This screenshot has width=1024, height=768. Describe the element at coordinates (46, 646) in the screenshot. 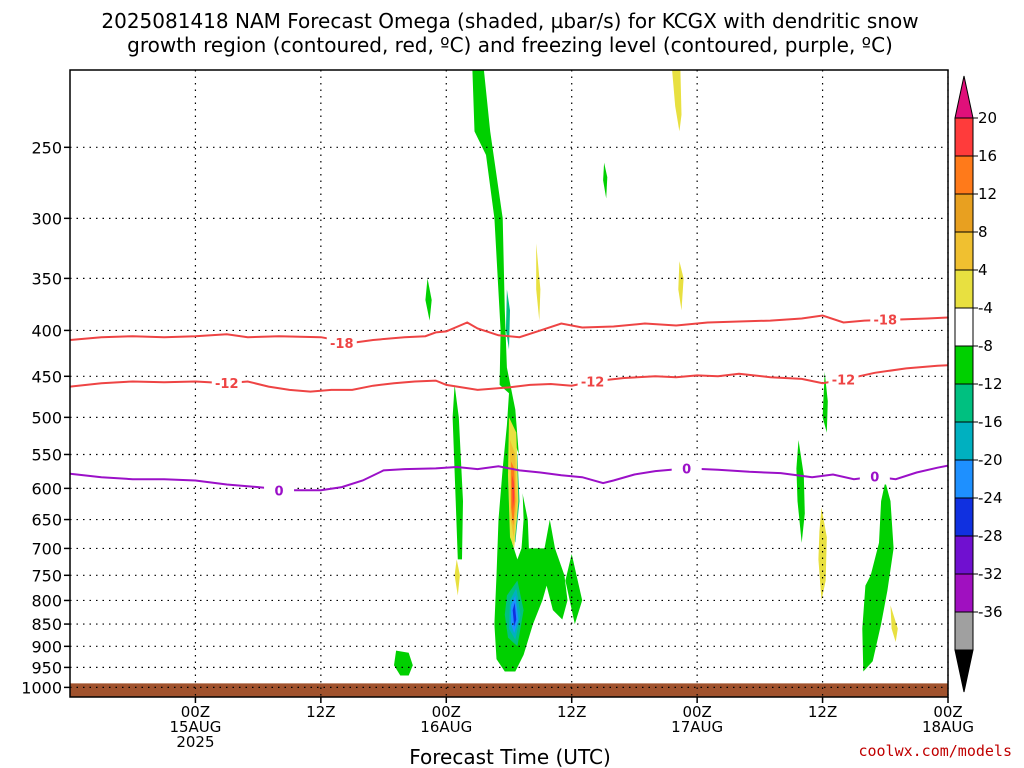

I see `y-tick-label: 900` at that location.